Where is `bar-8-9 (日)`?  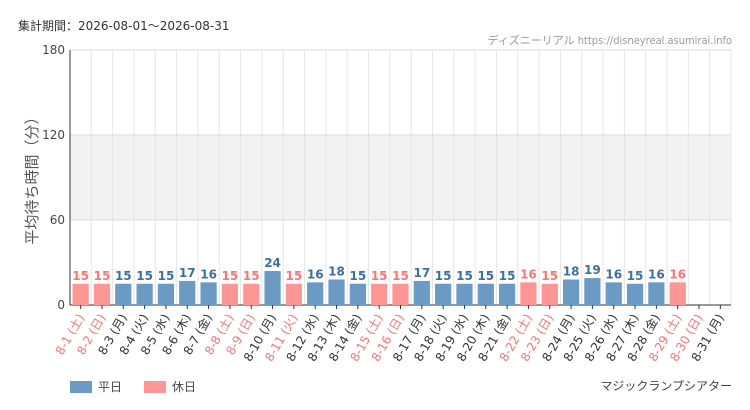
bar-8-9 (日) is located at coordinates (251, 294).